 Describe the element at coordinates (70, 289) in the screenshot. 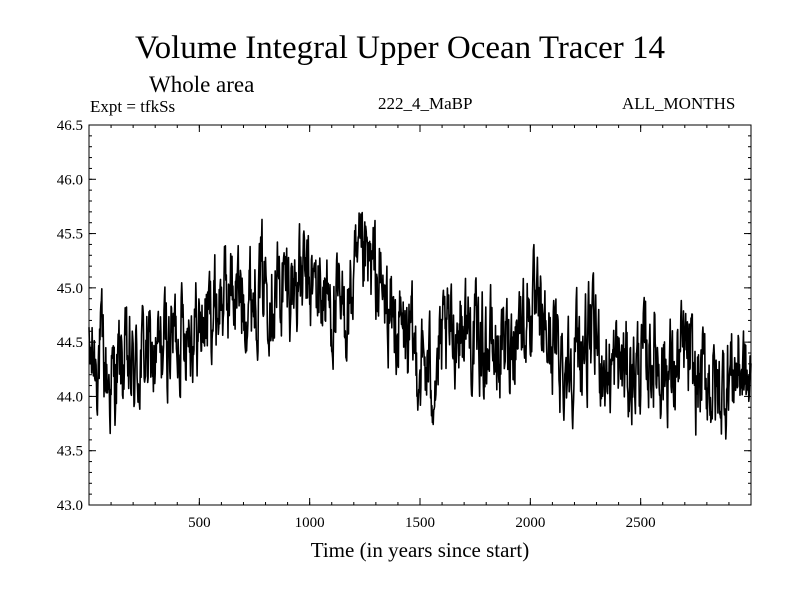

I see `y-tick-label: 45.0` at that location.